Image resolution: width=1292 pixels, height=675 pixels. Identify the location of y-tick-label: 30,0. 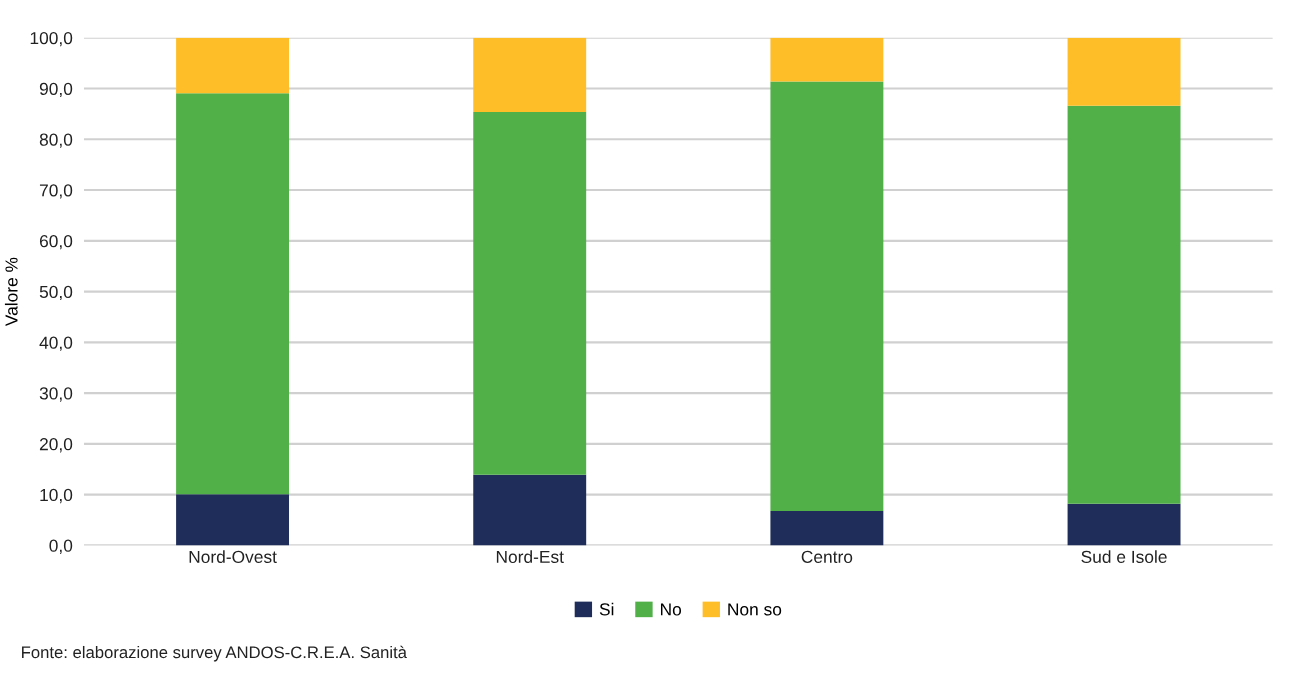
(56, 394).